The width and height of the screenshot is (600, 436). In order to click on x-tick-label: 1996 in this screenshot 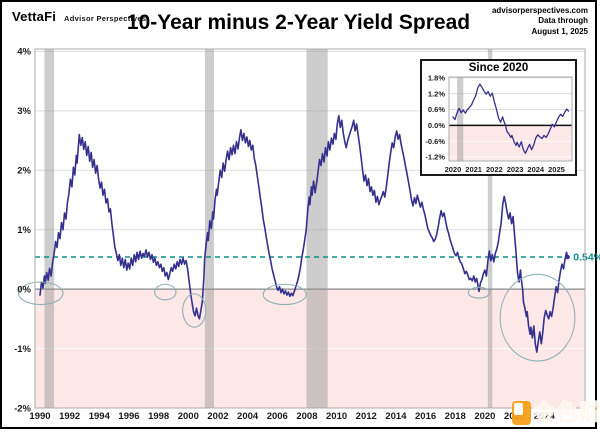, I will do `click(128, 416)`.